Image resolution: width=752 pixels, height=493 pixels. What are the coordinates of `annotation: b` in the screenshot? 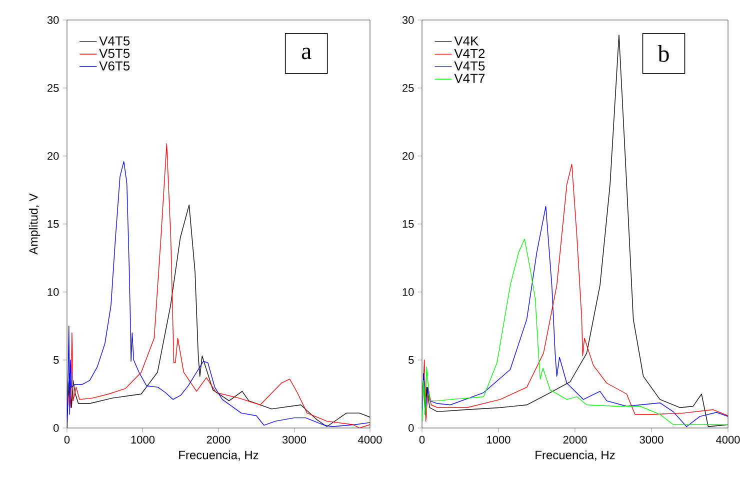 It's located at (663, 53).